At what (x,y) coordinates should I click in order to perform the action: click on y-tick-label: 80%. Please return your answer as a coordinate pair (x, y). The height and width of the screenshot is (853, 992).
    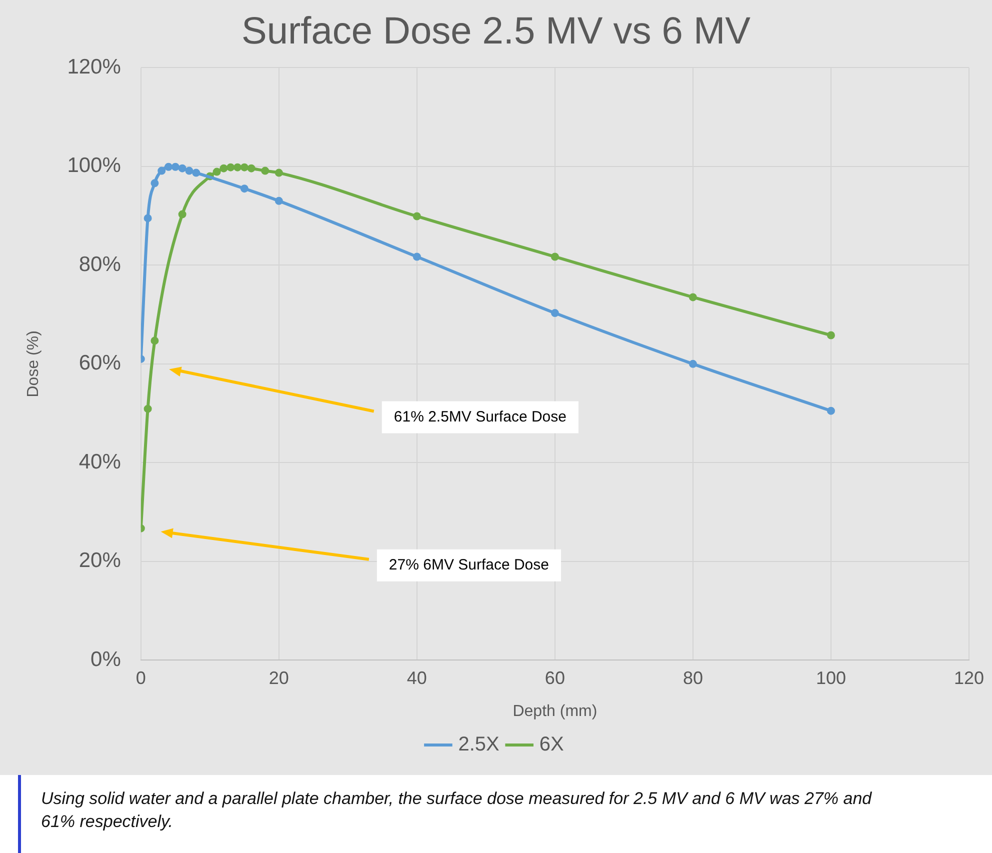
    Looking at the image, I should click on (99, 264).